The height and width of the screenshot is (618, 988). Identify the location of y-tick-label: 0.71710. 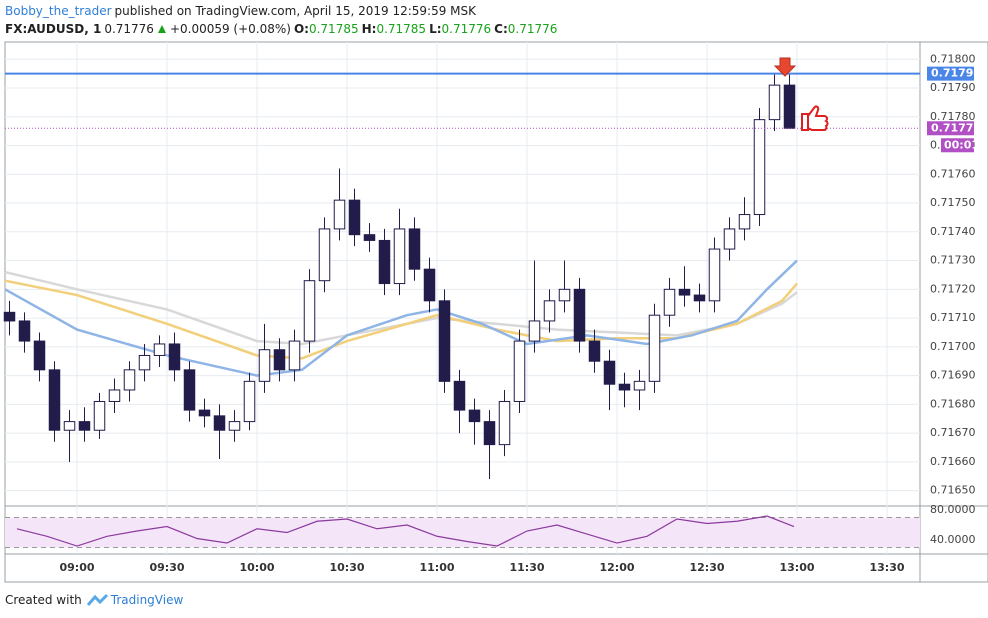
(953, 317).